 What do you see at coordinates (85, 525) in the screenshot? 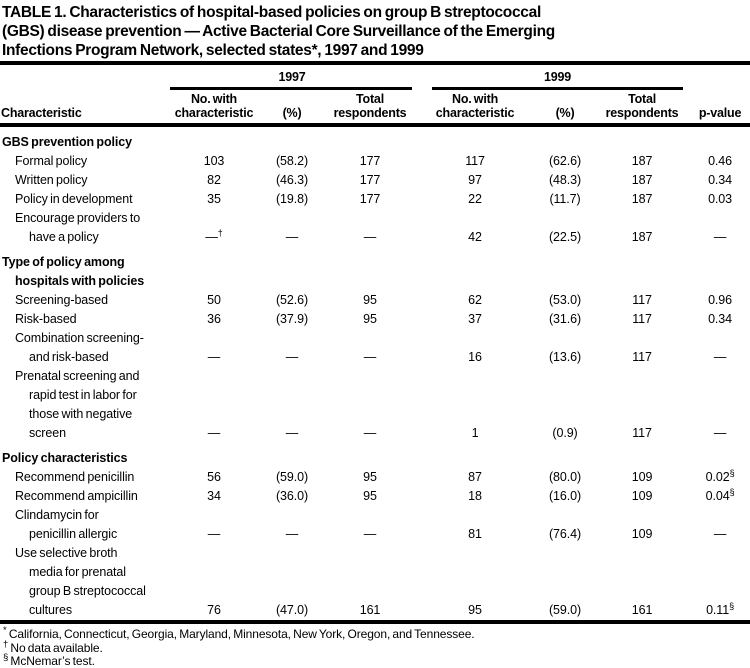
I see `row-label: Clindamycin for penicillin allergic` at bounding box center [85, 525].